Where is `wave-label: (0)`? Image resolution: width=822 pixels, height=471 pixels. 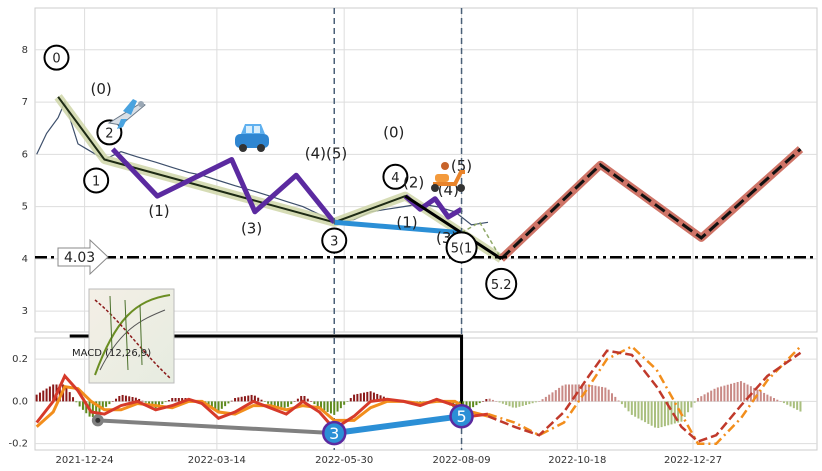
wave-label: (0) is located at coordinates (101, 89).